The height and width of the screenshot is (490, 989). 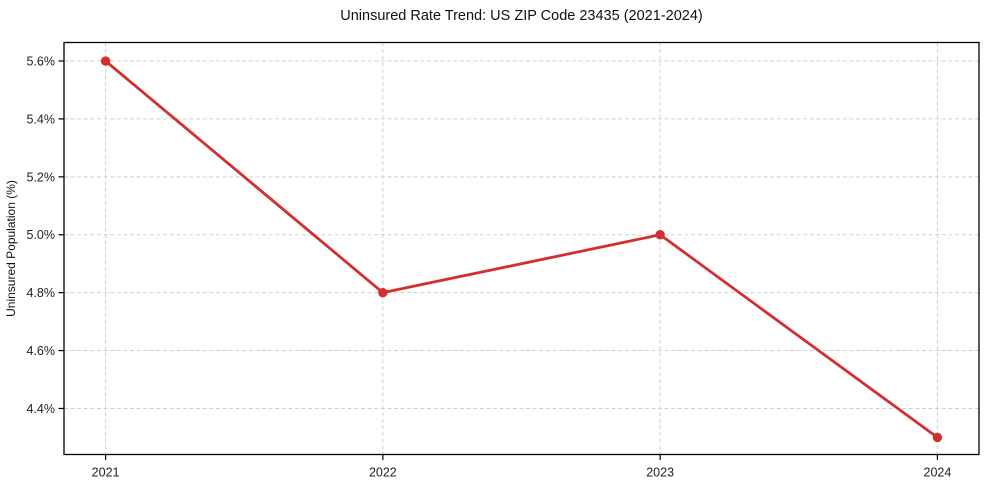 I want to click on y-axis-label: Uninsured Population (%), so click(x=11, y=248).